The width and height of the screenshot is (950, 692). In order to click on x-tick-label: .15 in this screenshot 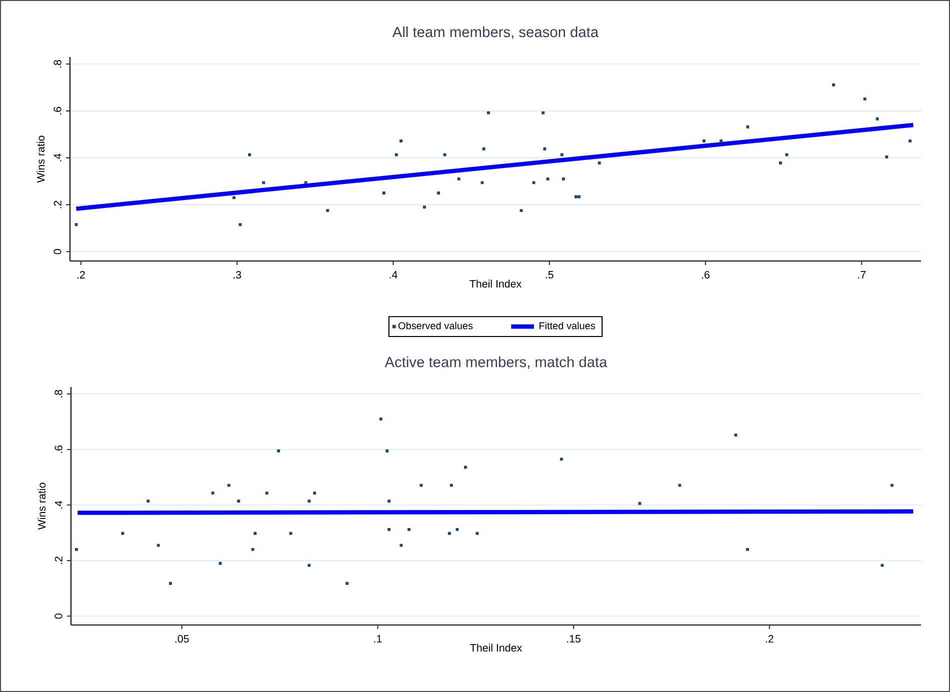, I will do `click(574, 639)`.